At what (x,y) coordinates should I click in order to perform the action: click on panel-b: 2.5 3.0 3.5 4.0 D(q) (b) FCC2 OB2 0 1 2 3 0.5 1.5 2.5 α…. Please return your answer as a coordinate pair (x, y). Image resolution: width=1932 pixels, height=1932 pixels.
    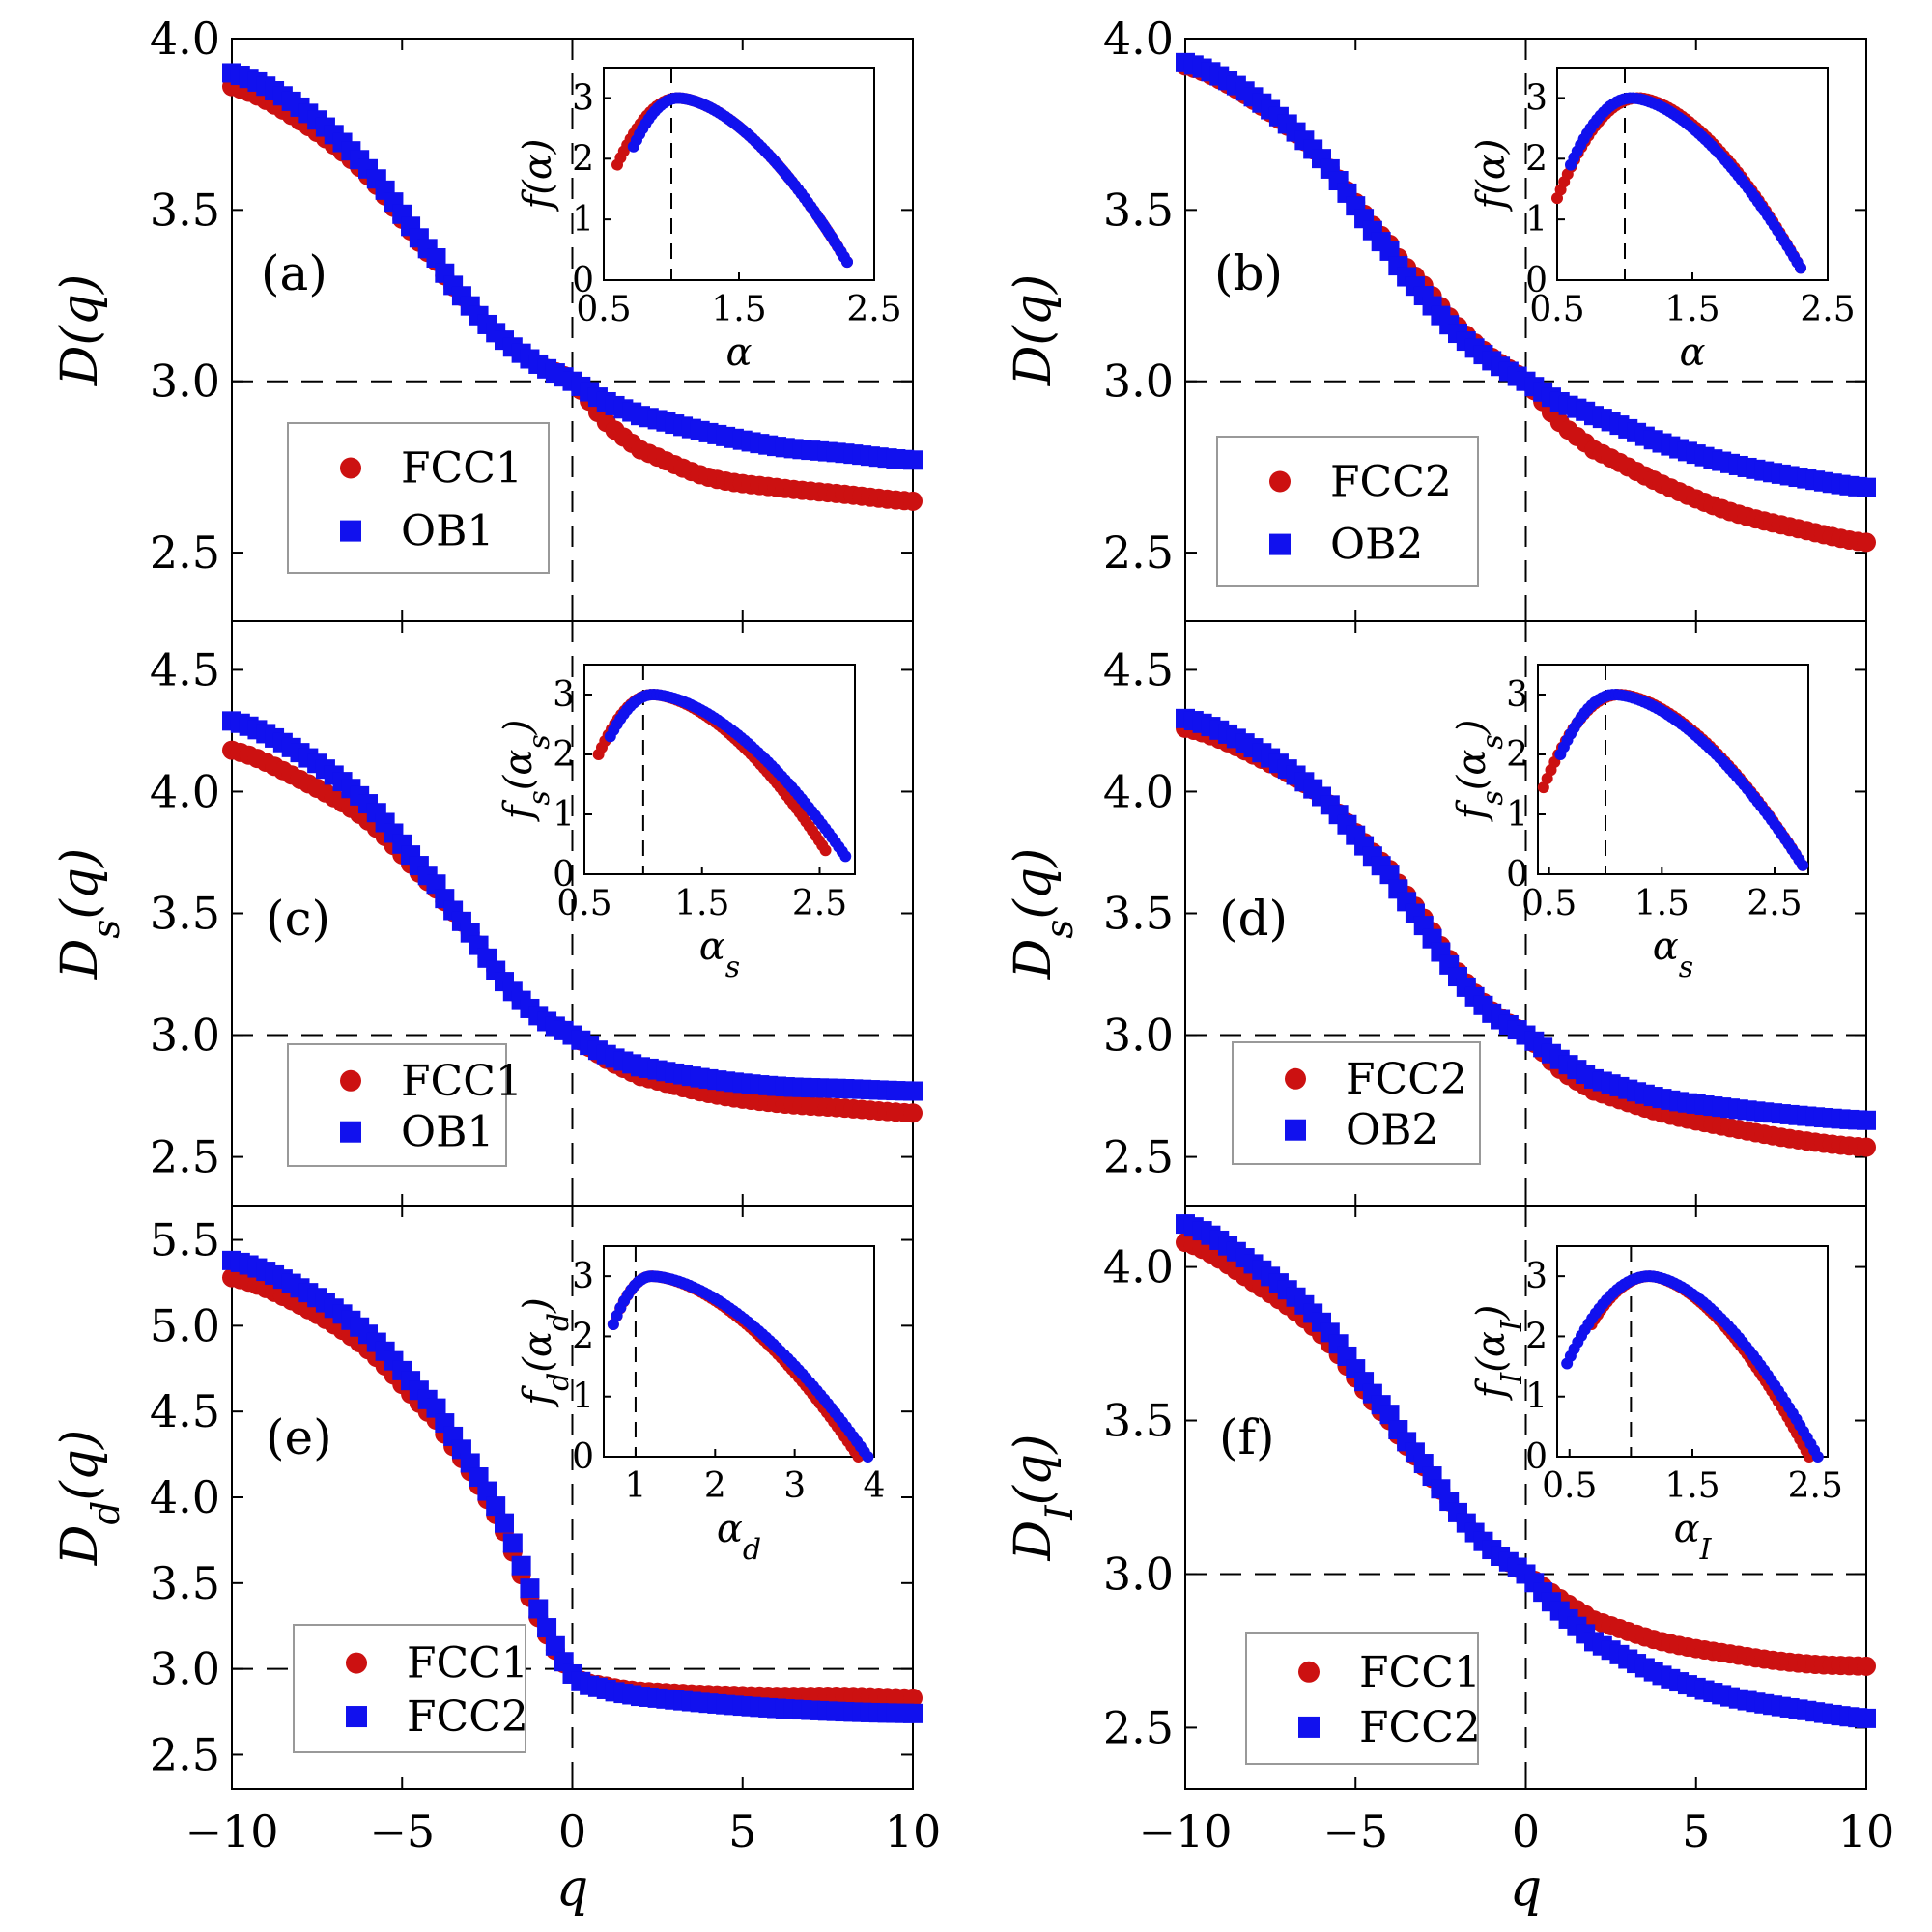
    Looking at the image, I should click on (1440, 317).